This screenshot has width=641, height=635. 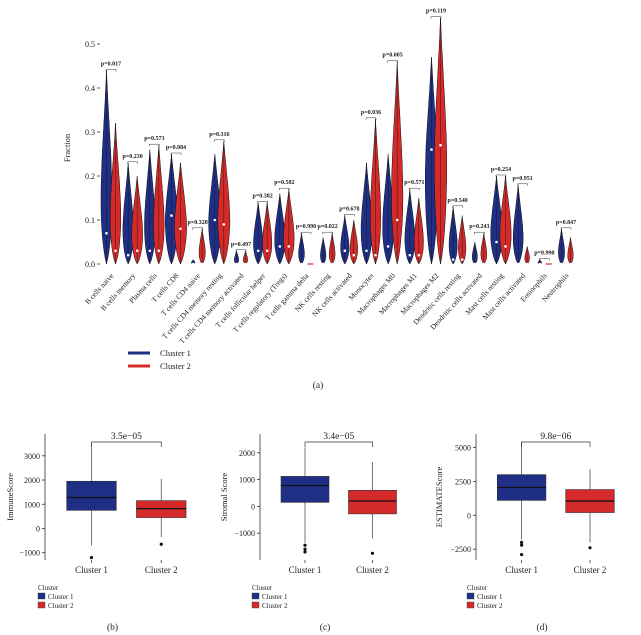 I want to click on p-value-label: p=0.017, so click(x=111, y=64).